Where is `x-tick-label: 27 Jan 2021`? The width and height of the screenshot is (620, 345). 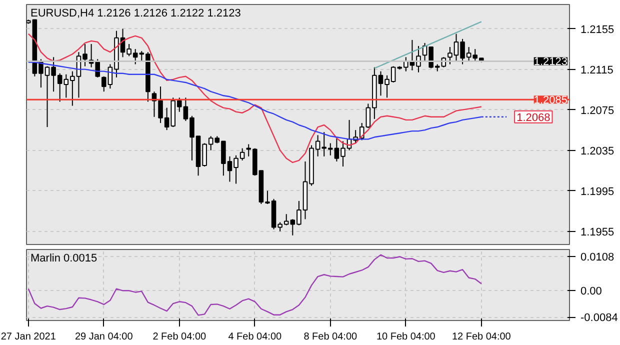 x-tick-label: 27 Jan 2021 is located at coordinates (28, 337).